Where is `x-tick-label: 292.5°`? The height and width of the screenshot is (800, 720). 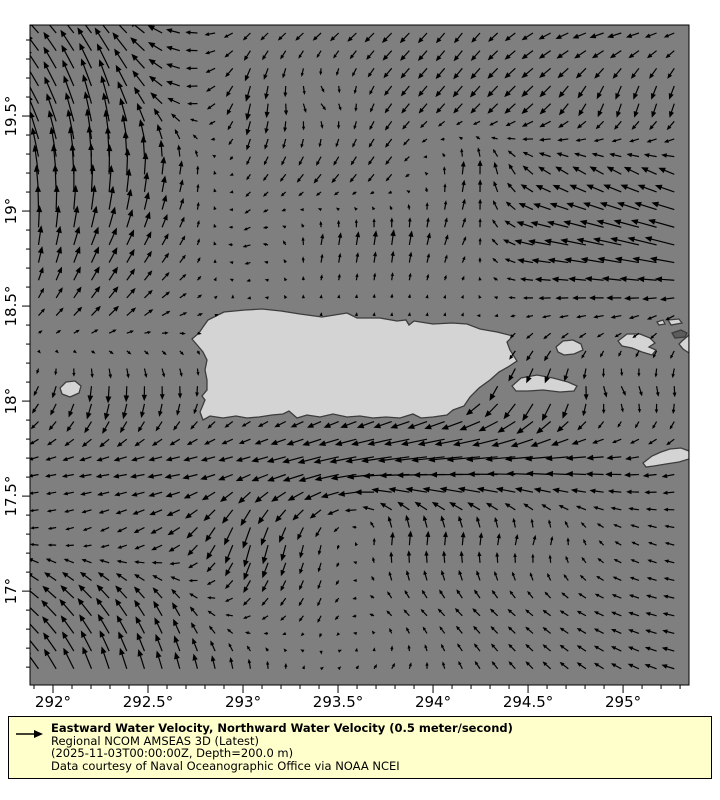
x-tick-label: 292.5° is located at coordinates (148, 702).